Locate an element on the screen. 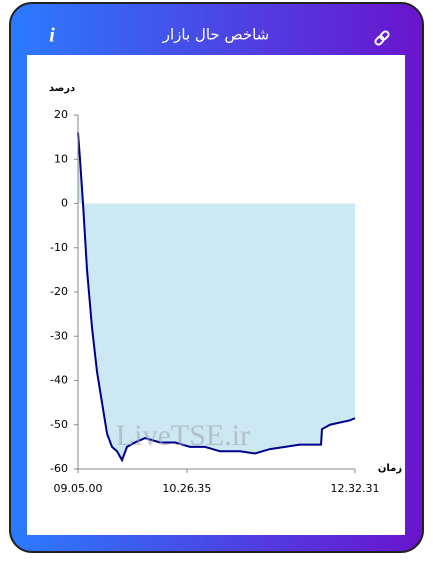  y-tick-label: -40 is located at coordinates (59, 380).